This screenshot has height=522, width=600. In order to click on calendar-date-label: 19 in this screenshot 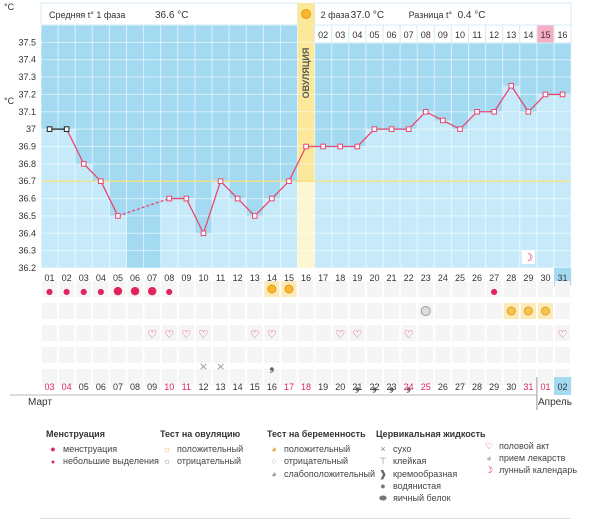, I will do `click(323, 387)`.